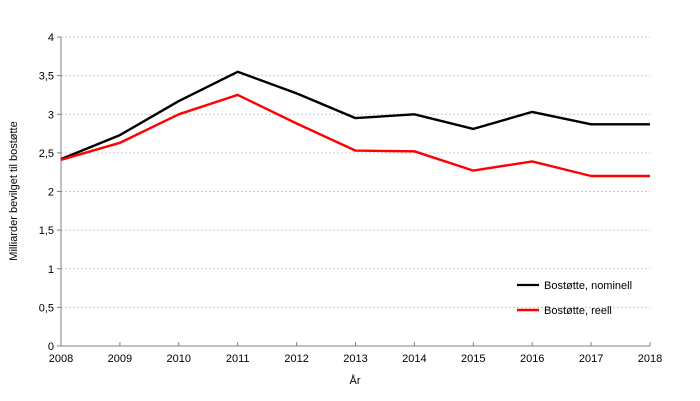  I want to click on x-tick-label: 2016, so click(532, 359).